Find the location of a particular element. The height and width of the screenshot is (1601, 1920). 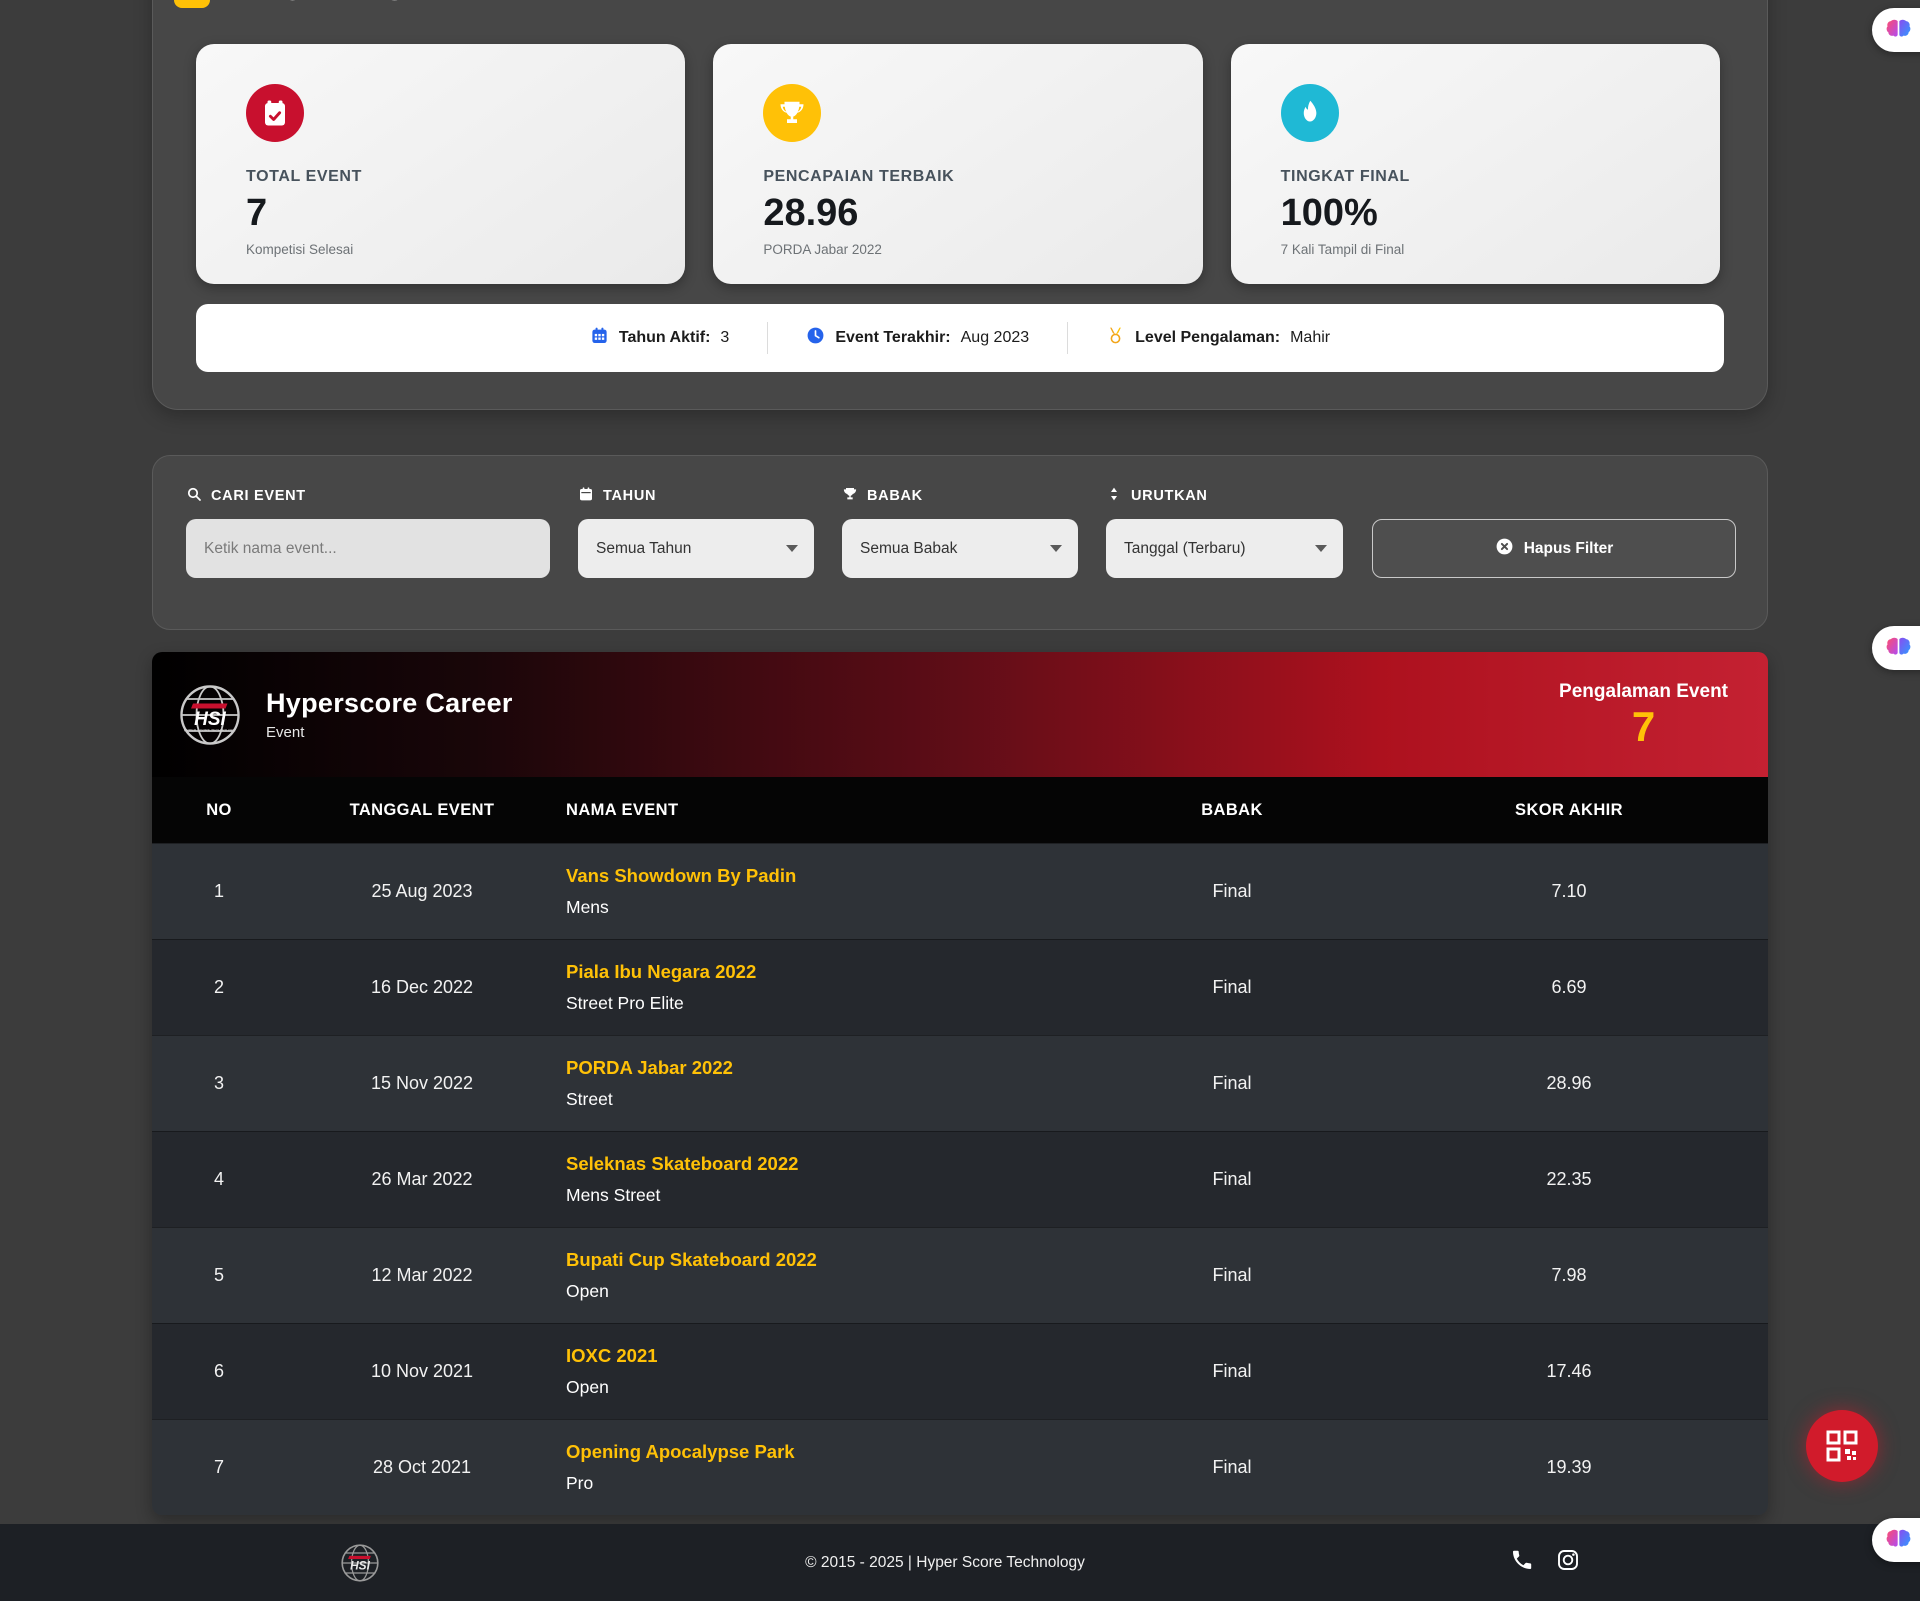

qr-code-button is located at coordinates (1842, 1446).